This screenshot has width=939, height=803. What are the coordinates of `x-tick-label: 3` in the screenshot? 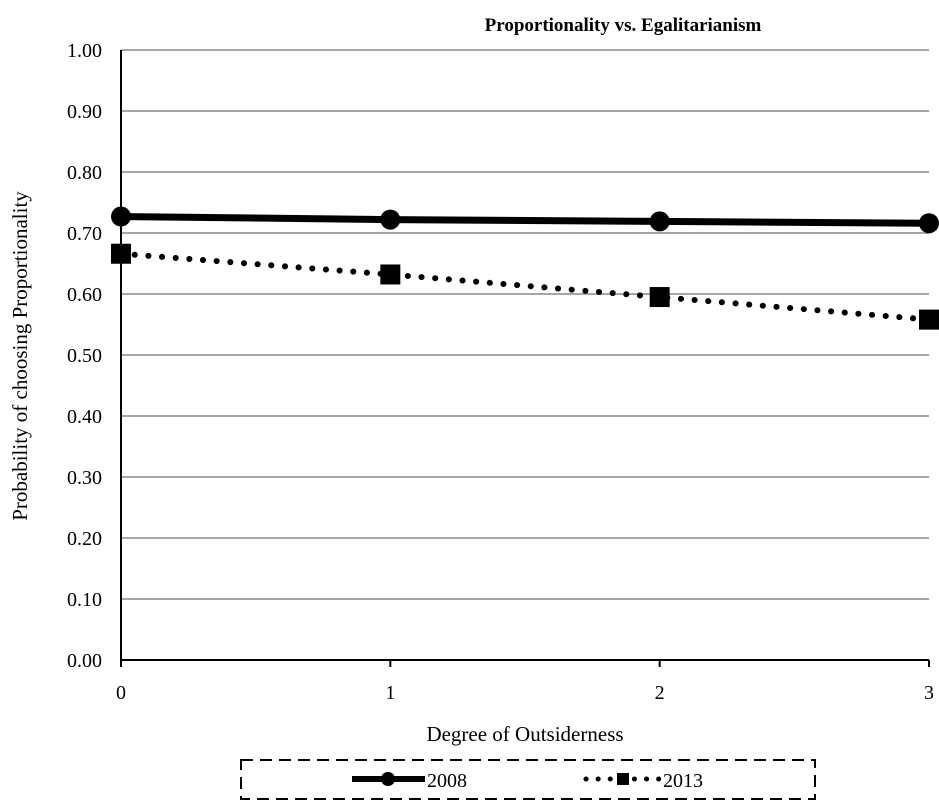 It's located at (929, 693).